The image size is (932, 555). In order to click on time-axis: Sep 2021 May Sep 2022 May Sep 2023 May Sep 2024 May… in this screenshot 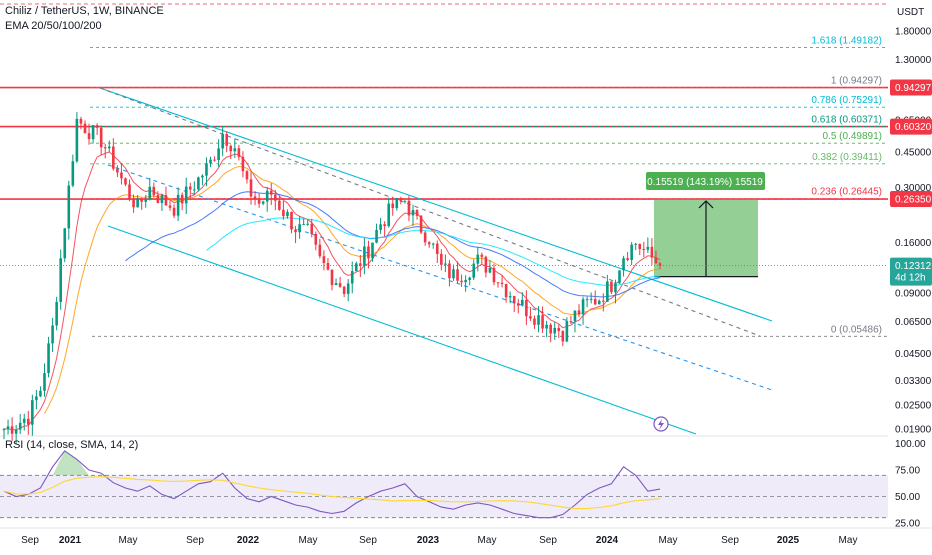, I will do `click(466, 536)`.